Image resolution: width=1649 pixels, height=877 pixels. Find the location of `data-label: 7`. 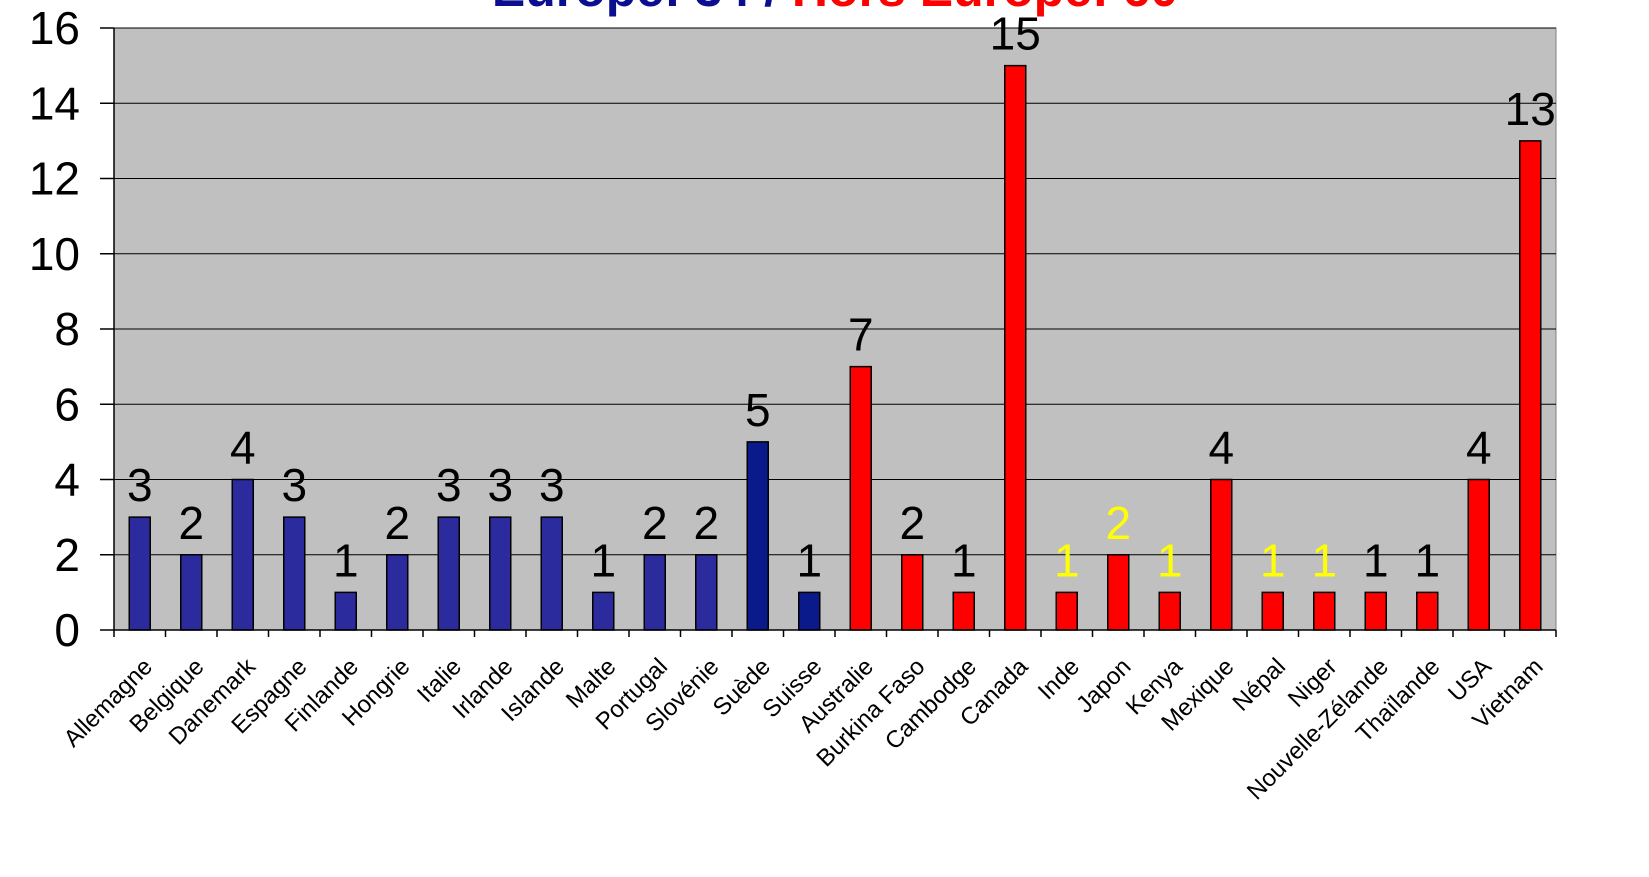

data-label: 7 is located at coordinates (861, 335).